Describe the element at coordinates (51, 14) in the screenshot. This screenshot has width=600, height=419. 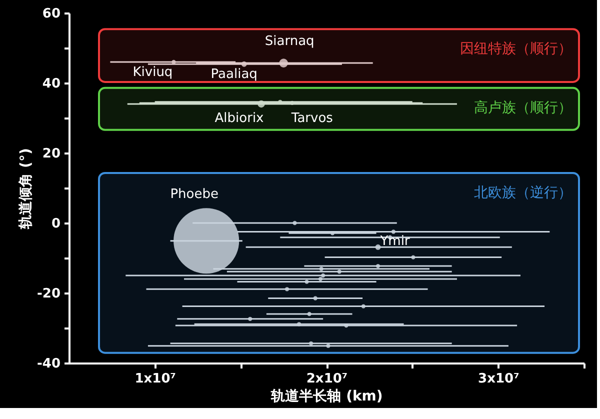
I see `y-tick-label: 60` at that location.